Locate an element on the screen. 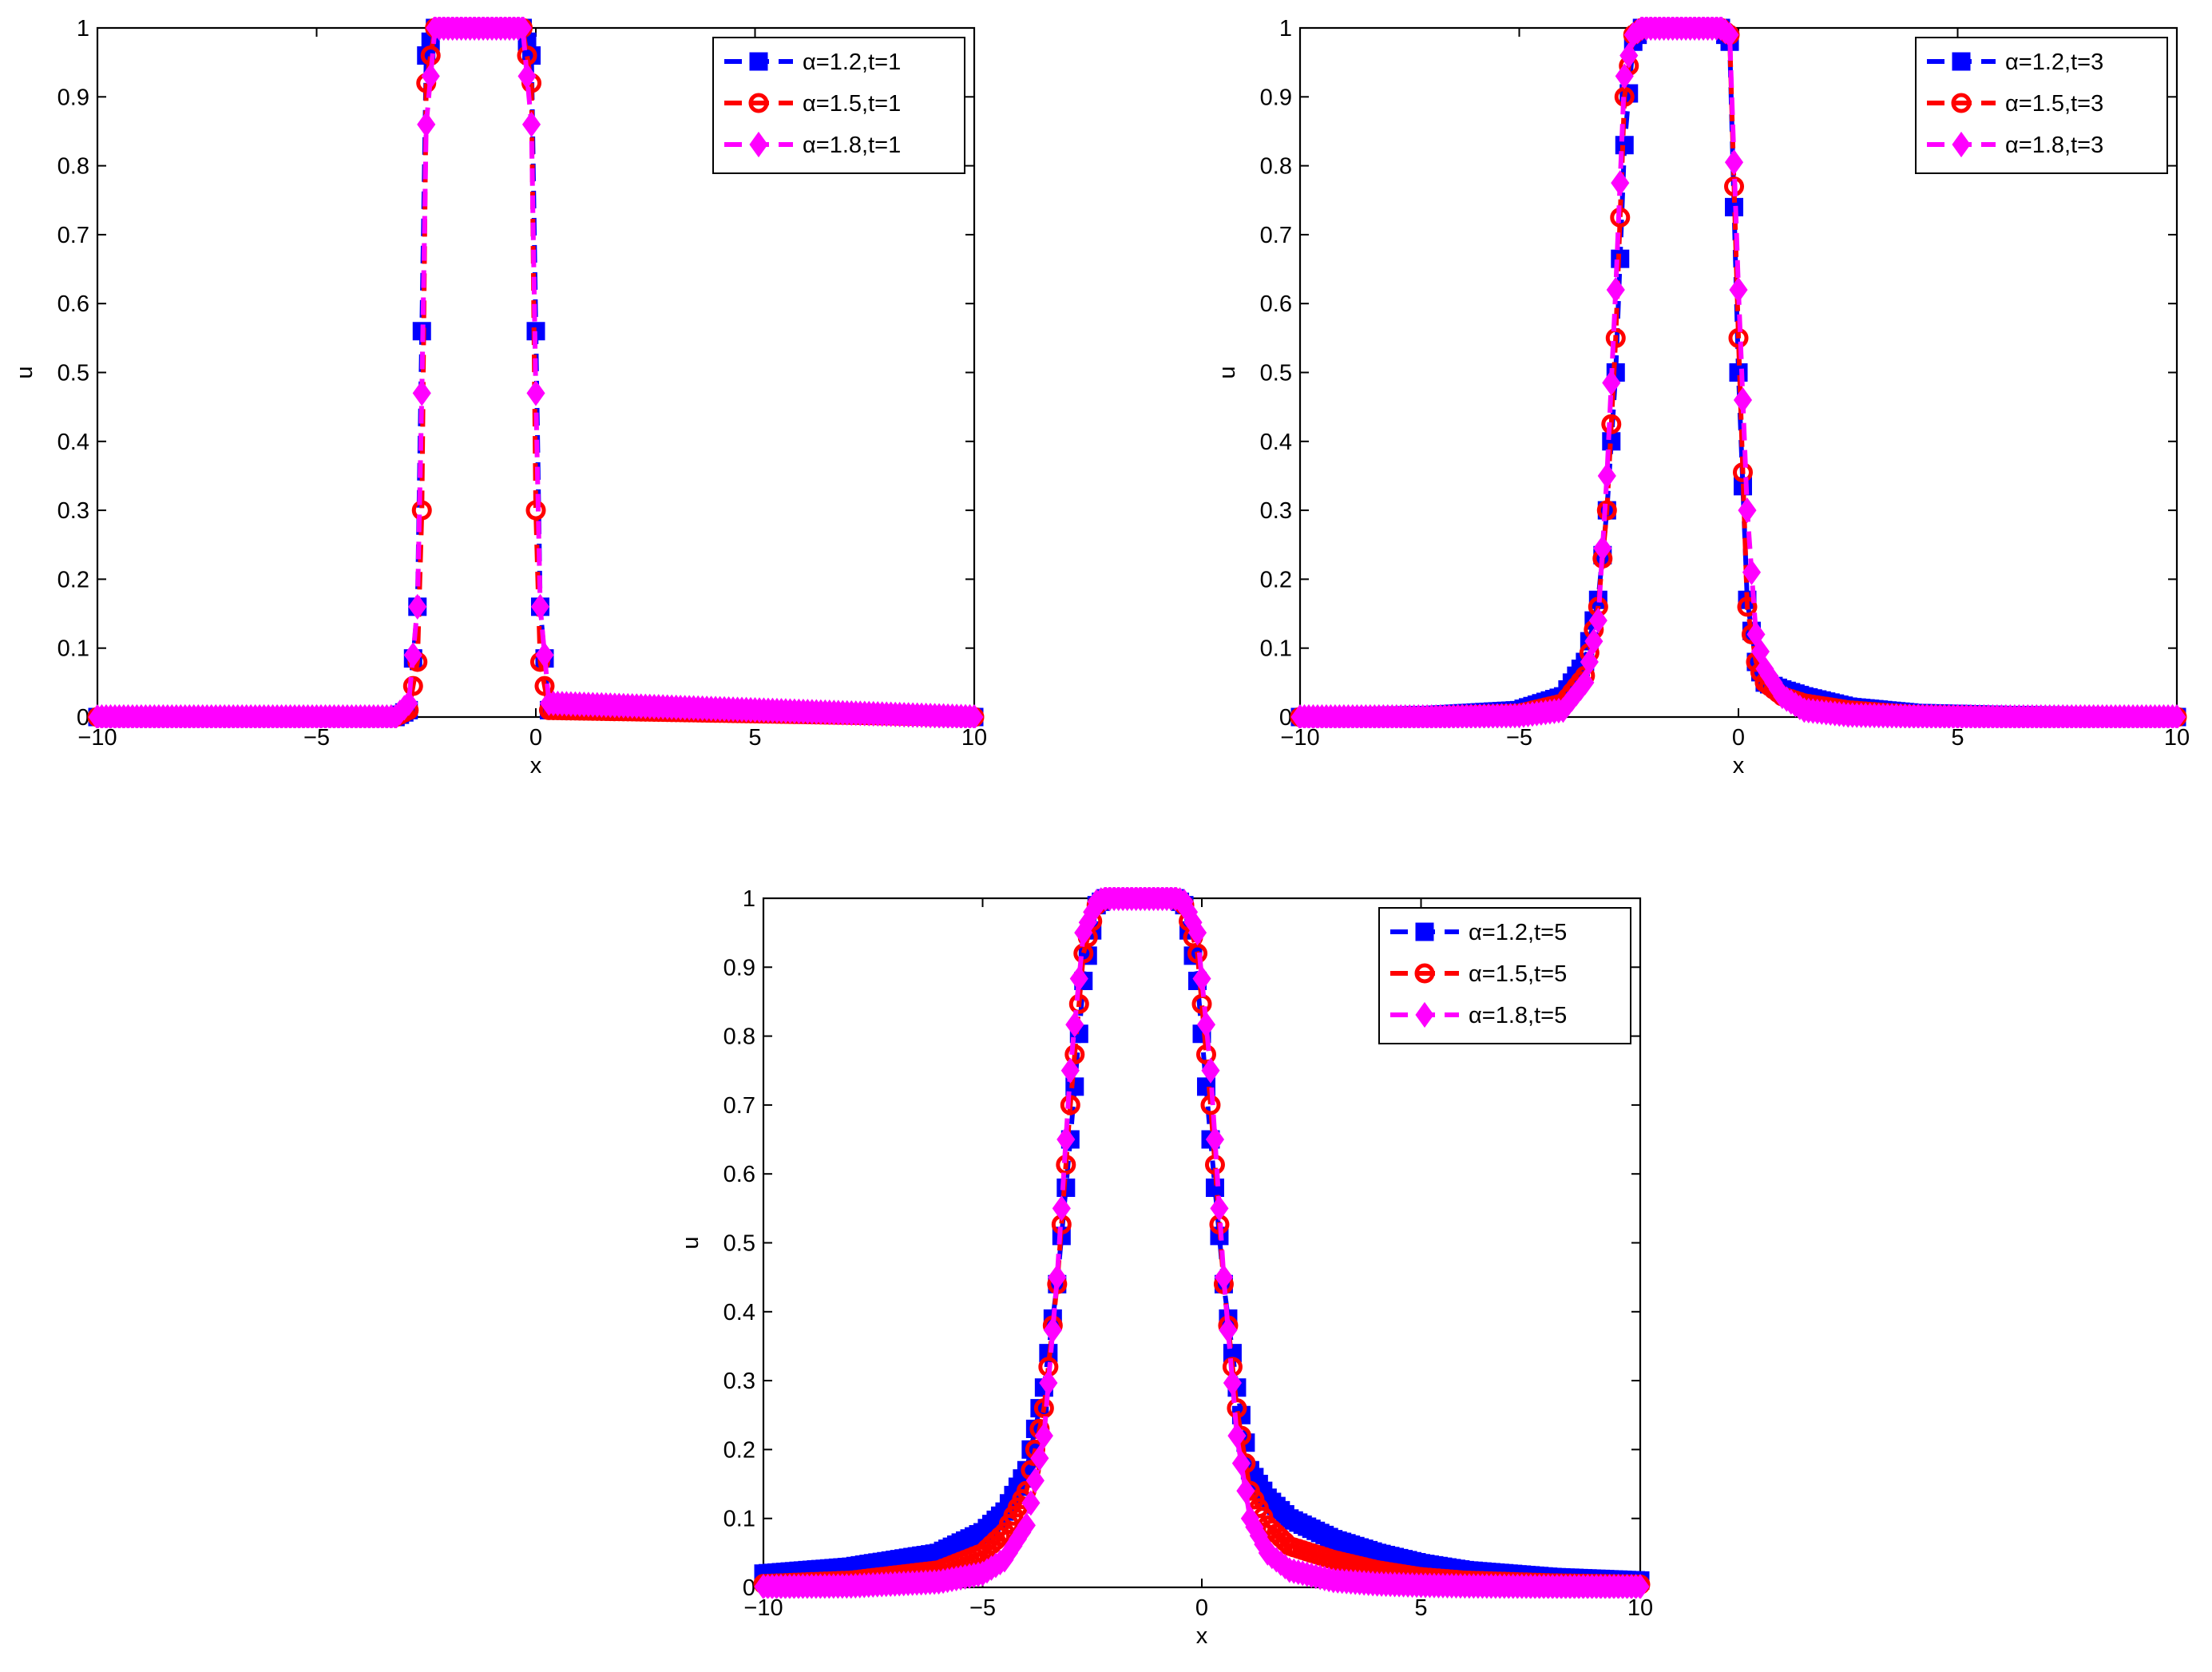  y-tick-label: 0 is located at coordinates (1286, 718).